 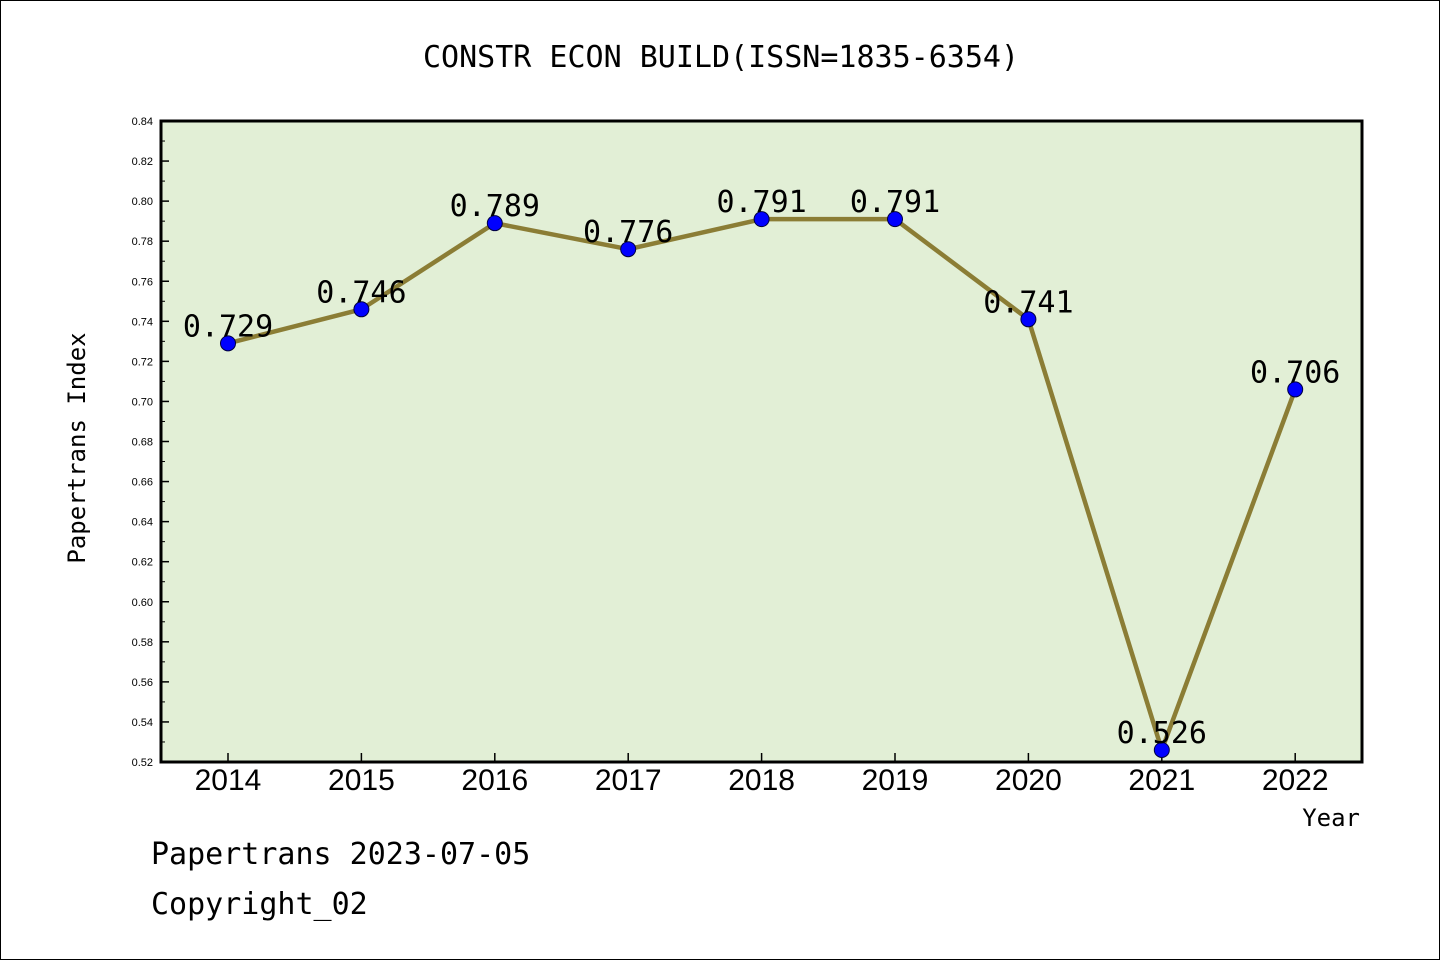 What do you see at coordinates (1028, 302) in the screenshot?
I see `data-label: 0.741` at bounding box center [1028, 302].